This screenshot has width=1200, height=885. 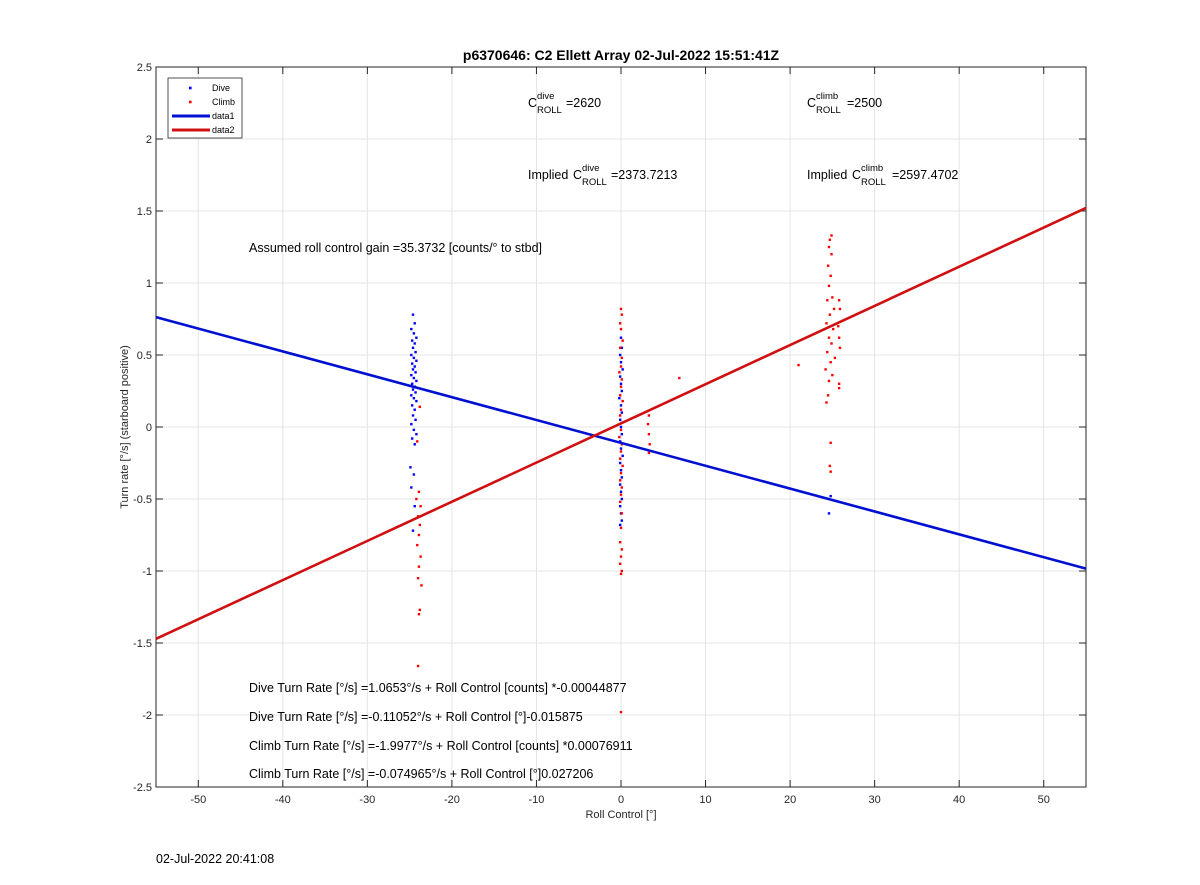 I want to click on svg-text: Implied, so click(x=548, y=175).